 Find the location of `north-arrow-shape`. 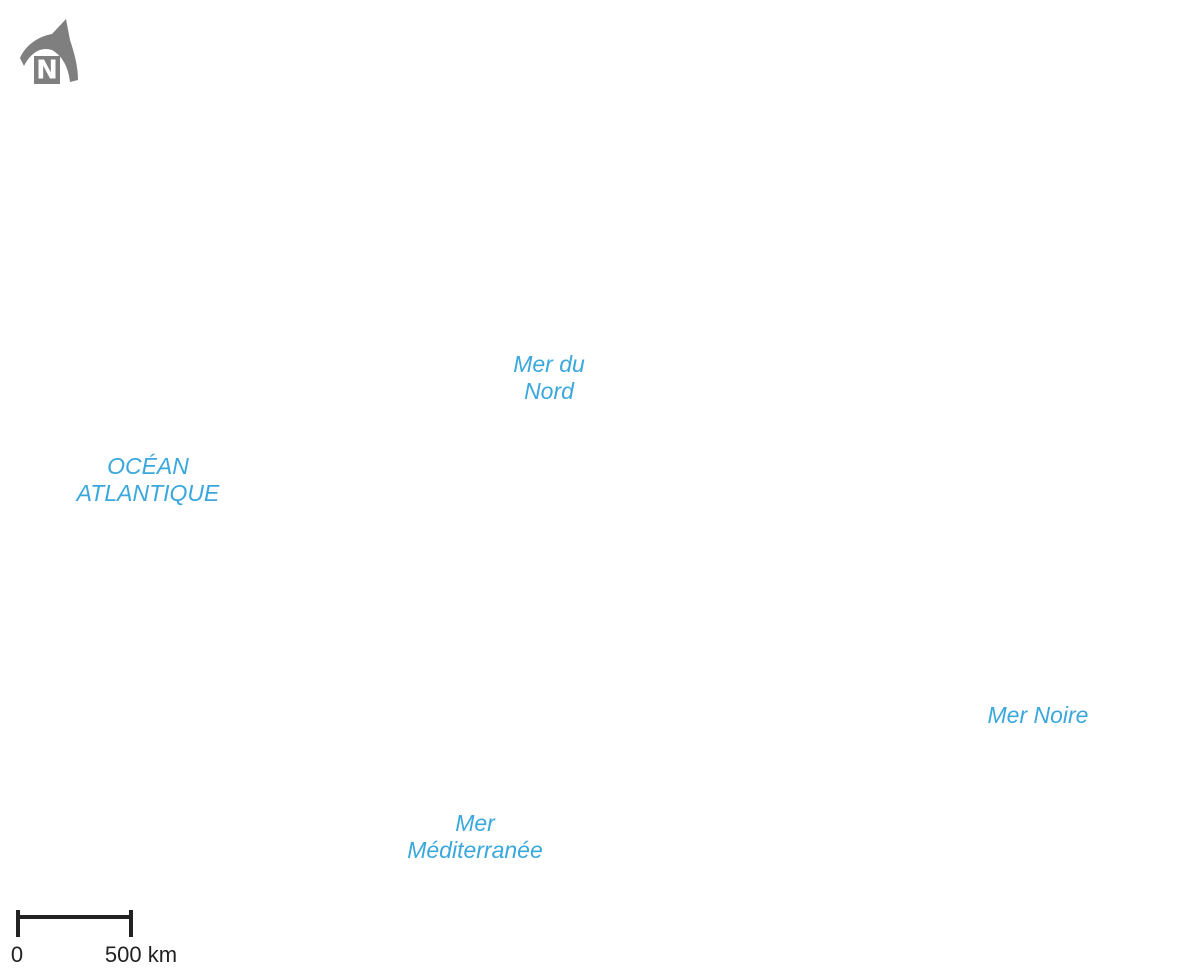

north-arrow-shape is located at coordinates (49, 50).